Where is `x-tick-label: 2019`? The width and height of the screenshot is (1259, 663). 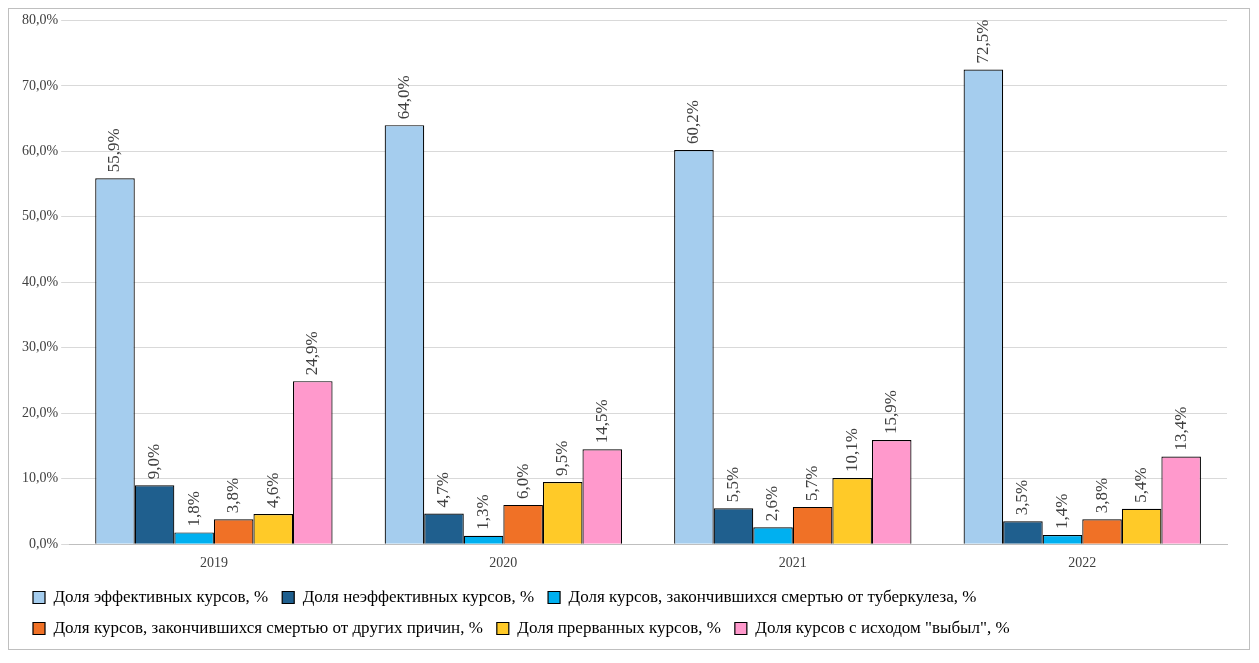
x-tick-label: 2019 is located at coordinates (213, 563).